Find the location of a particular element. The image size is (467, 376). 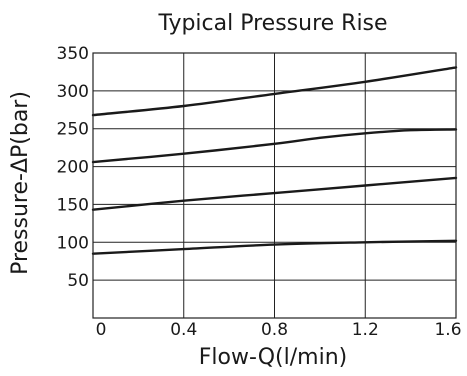

y-tick-label: 50 is located at coordinates (78, 281).